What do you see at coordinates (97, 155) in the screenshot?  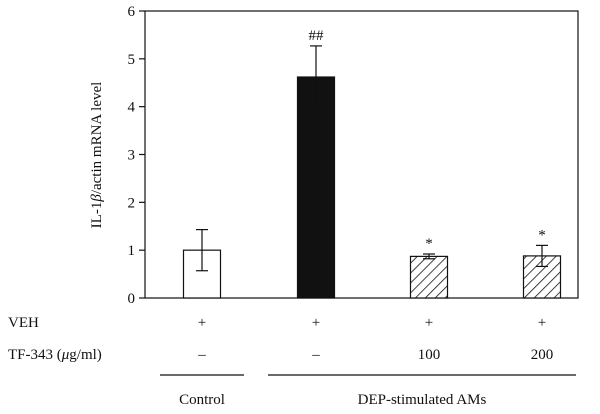 I see `y-axis-label: IL-1β/actin mRNA level` at bounding box center [97, 155].